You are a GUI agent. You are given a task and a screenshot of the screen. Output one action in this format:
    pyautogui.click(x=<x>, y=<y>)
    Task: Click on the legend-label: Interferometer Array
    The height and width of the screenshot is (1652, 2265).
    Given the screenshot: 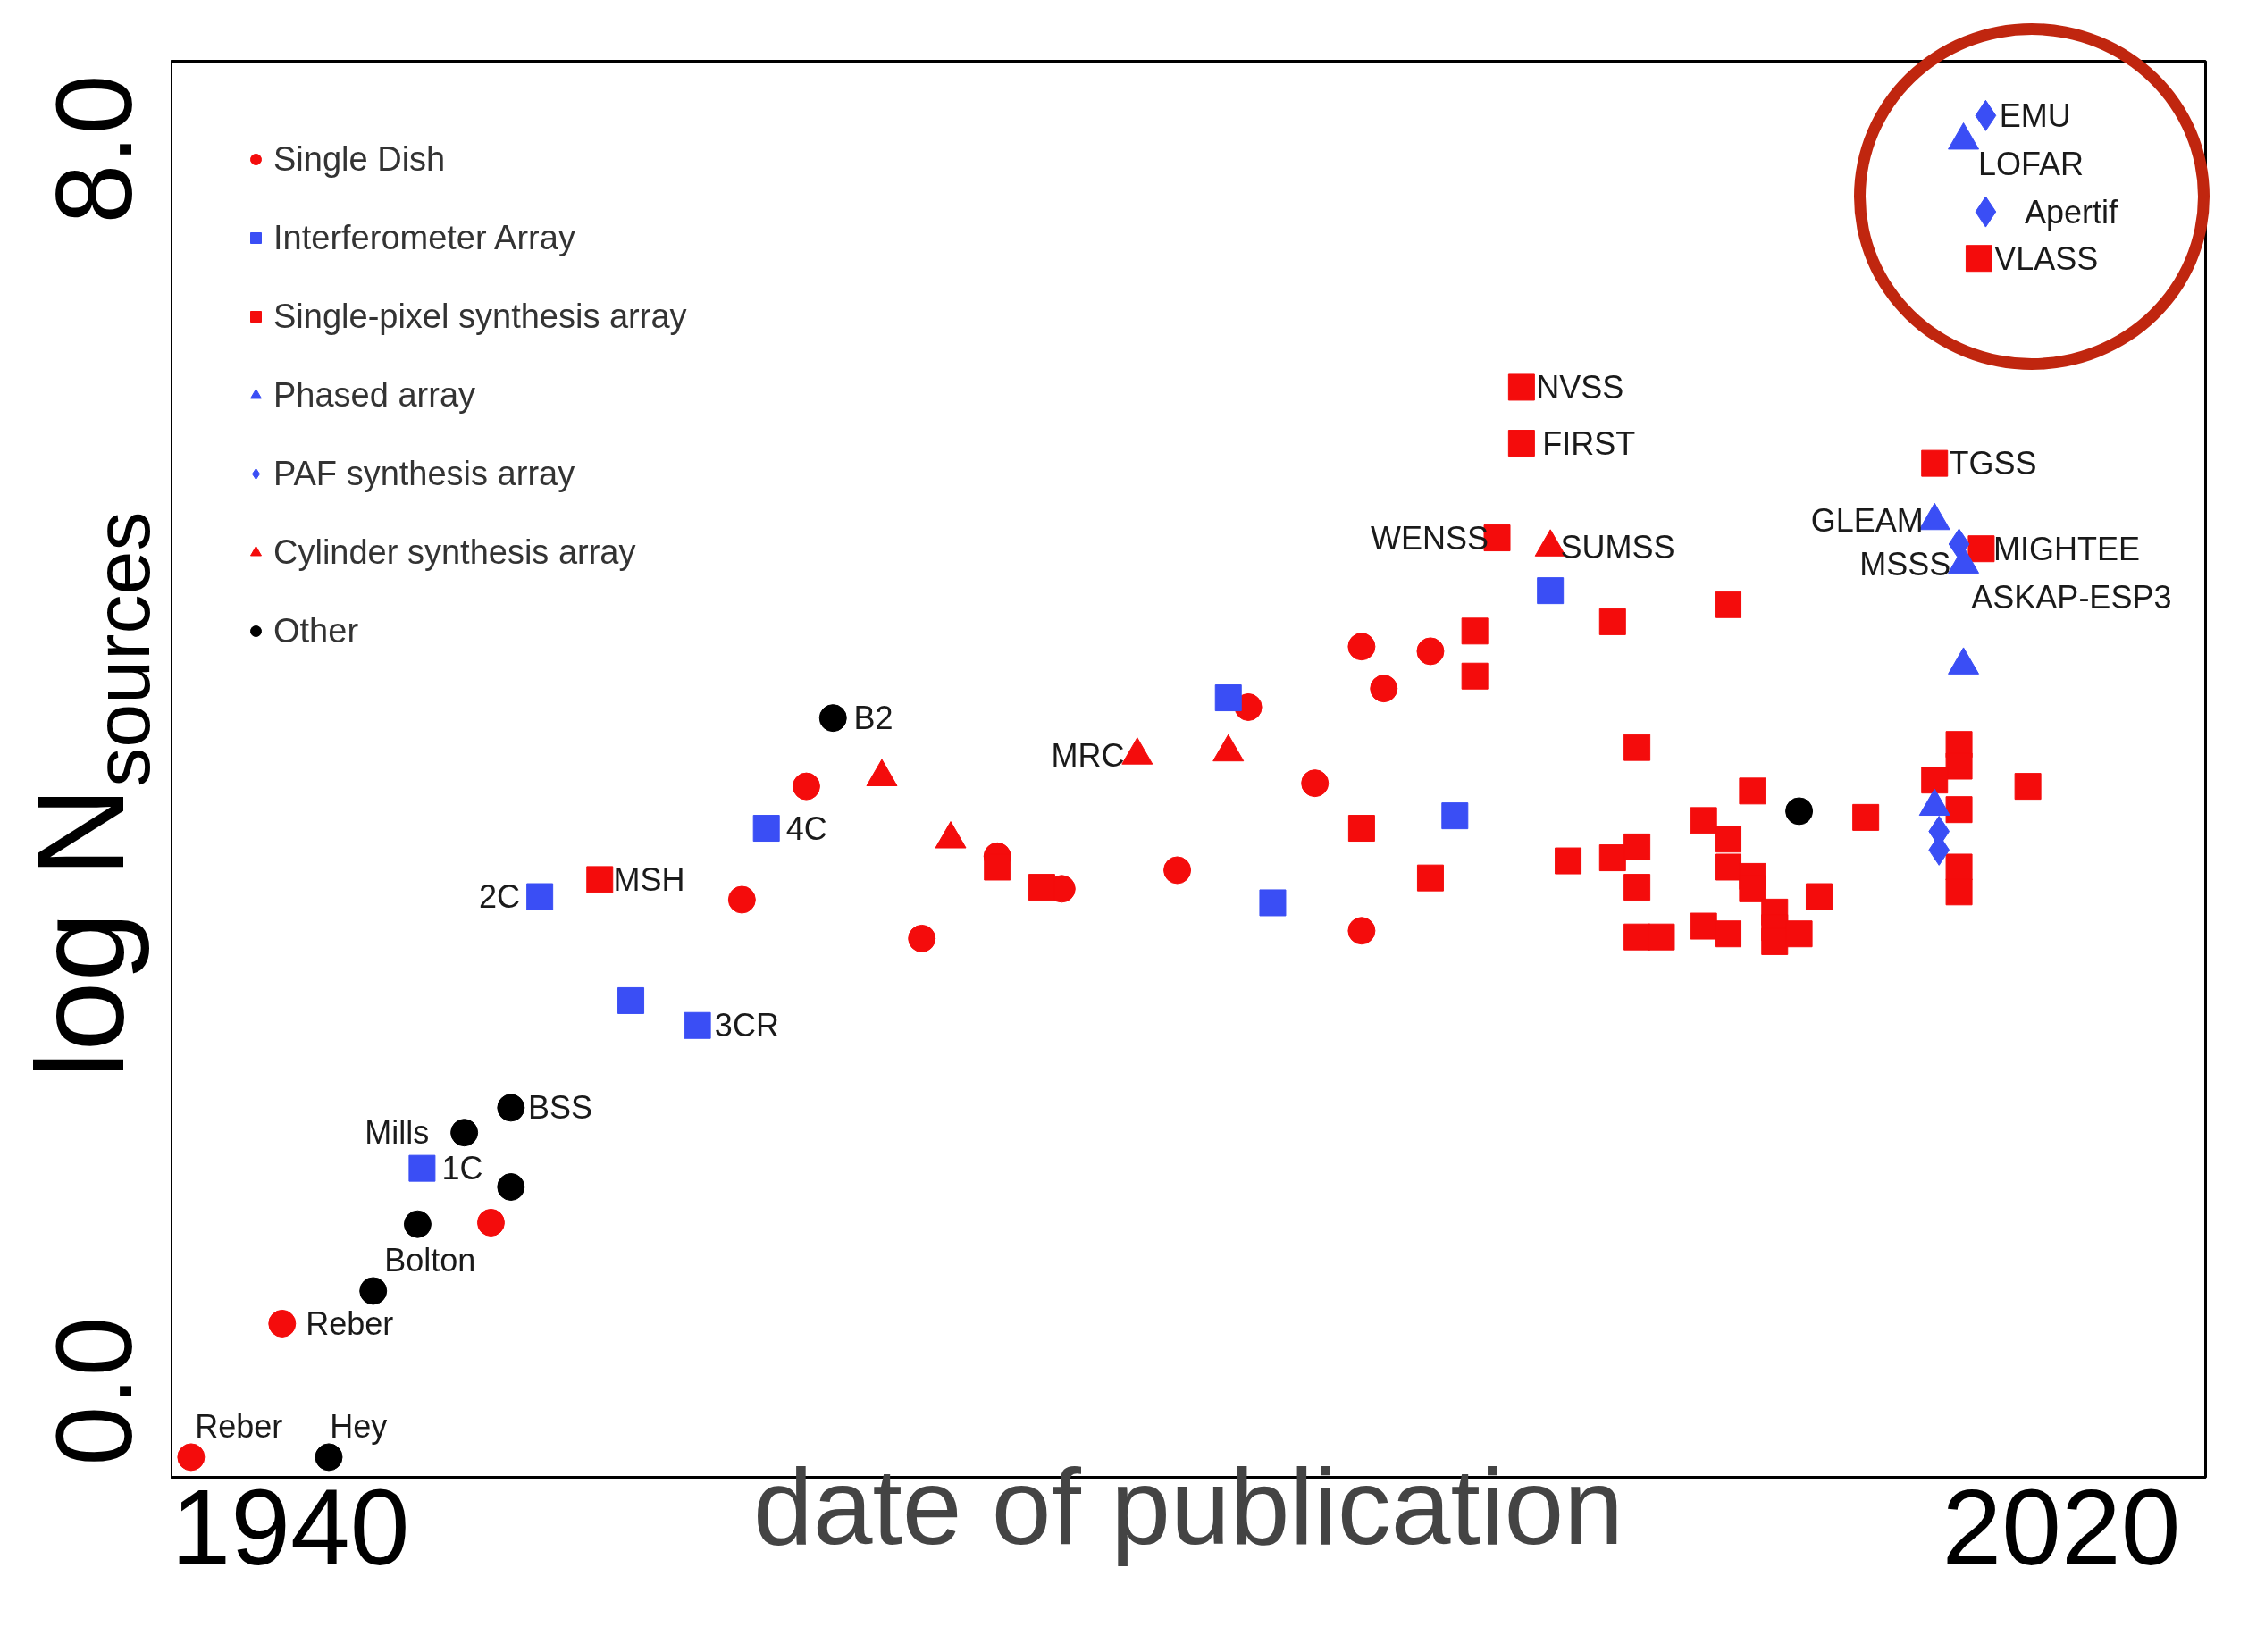 What is the action you would take?
    pyautogui.click(x=424, y=237)
    